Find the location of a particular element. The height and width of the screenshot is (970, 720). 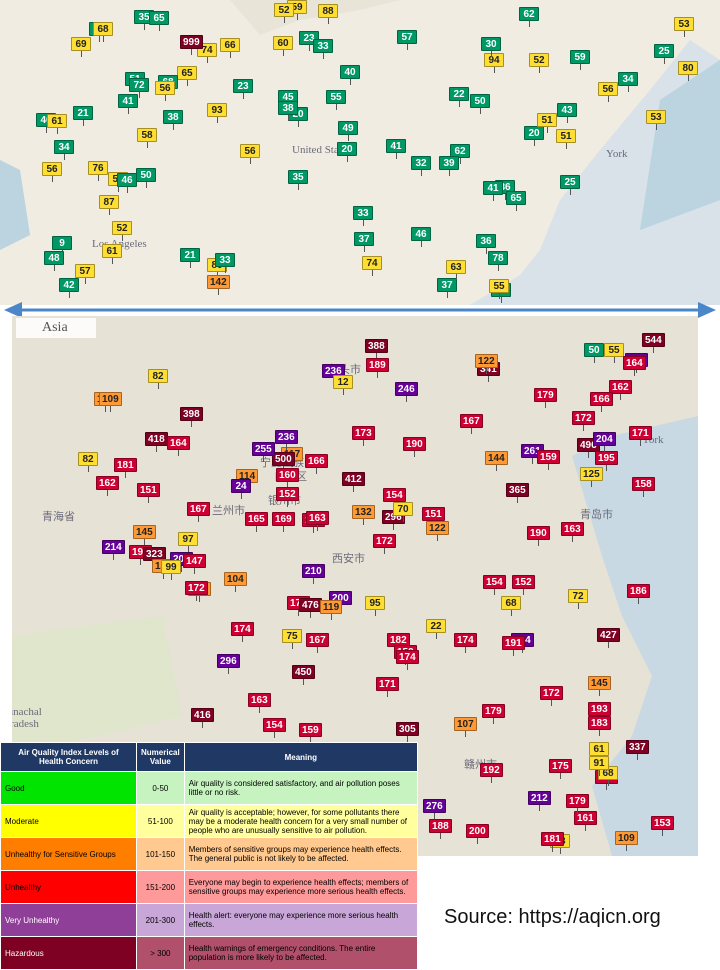

aqi-station-marker: 214 is located at coordinates (113, 550).